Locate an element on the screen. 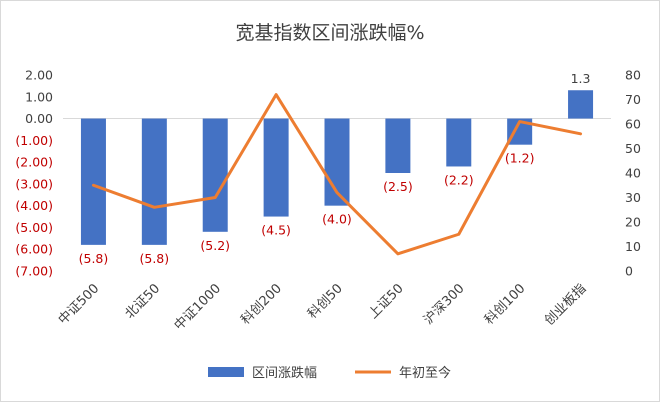  category-label: 科创200 is located at coordinates (261, 304).